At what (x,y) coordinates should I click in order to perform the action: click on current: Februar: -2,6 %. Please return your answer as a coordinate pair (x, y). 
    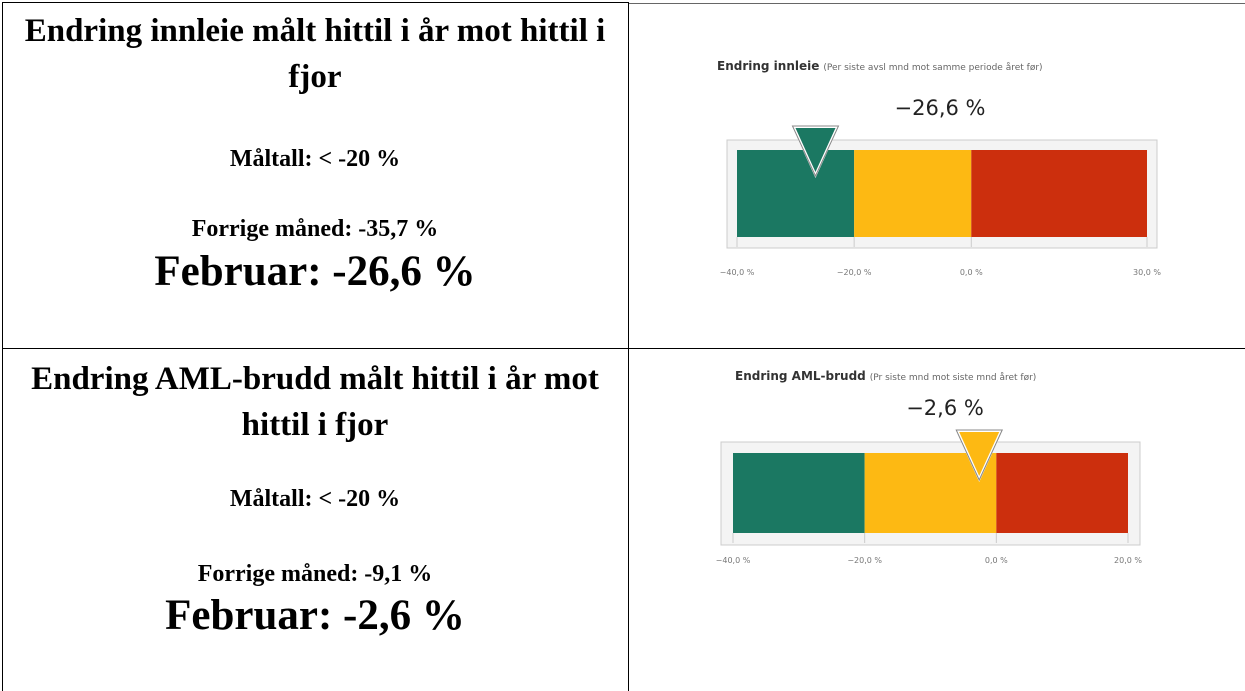
    Looking at the image, I should click on (315, 615).